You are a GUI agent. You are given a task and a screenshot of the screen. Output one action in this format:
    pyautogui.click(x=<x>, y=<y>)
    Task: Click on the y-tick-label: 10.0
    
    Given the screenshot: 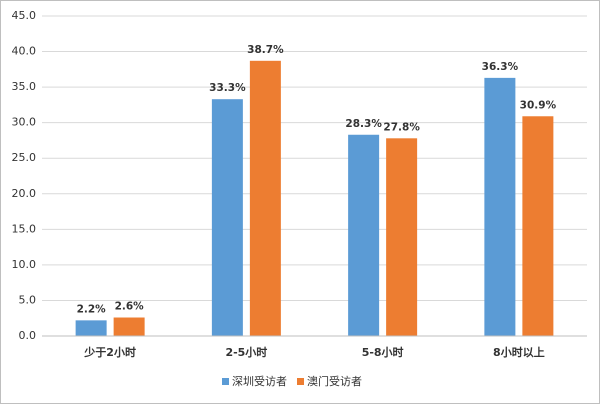 What is the action you would take?
    pyautogui.click(x=24, y=264)
    